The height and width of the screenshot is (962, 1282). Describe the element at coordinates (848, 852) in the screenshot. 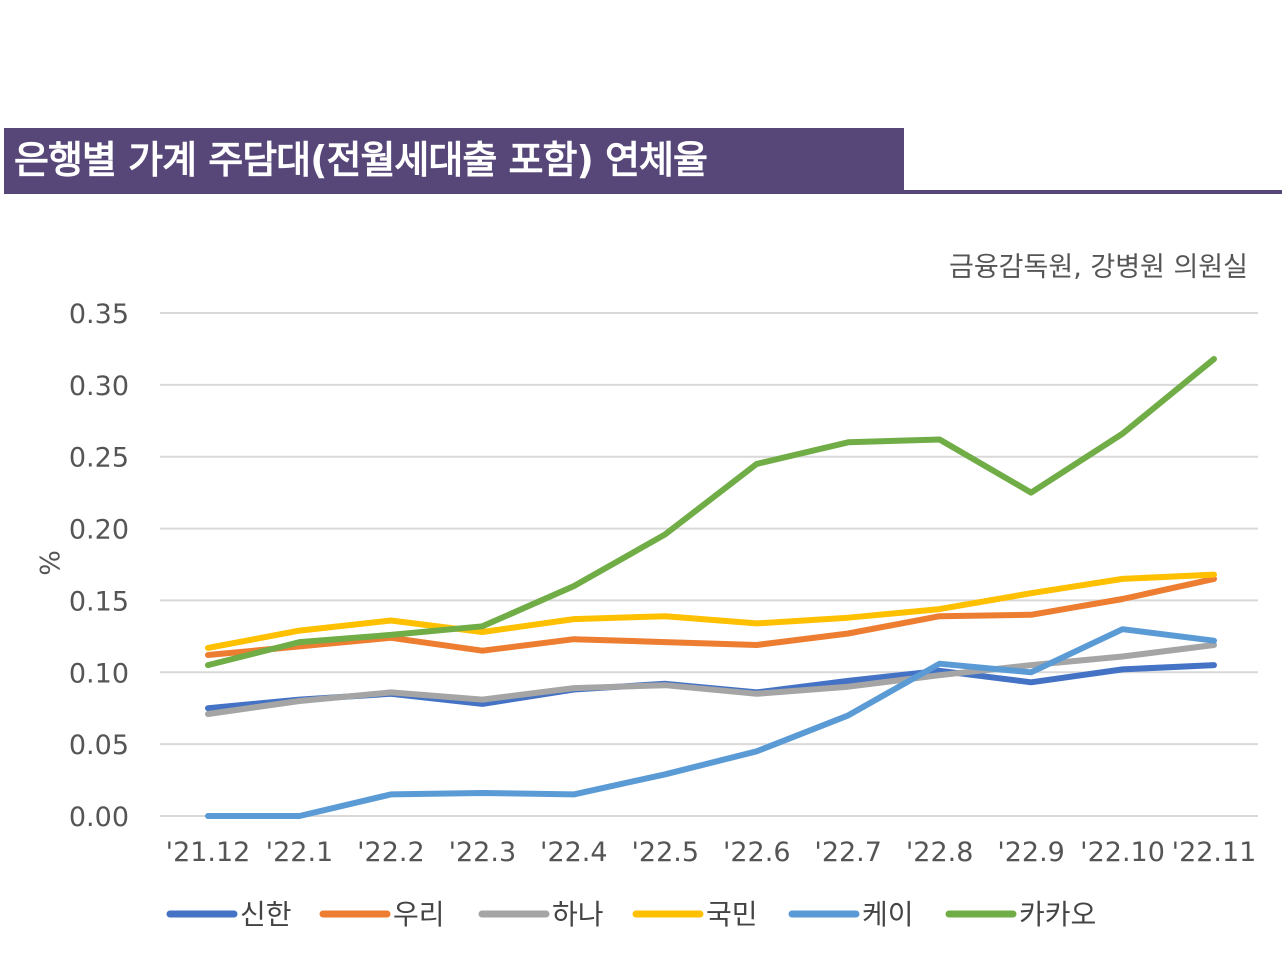

I see `x-tick-label: '22.7` at that location.